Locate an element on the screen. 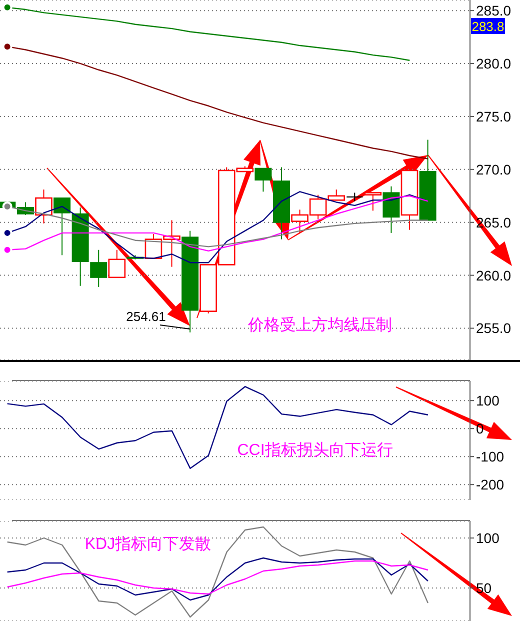  y-tick-label: 285.0 is located at coordinates (494, 10).